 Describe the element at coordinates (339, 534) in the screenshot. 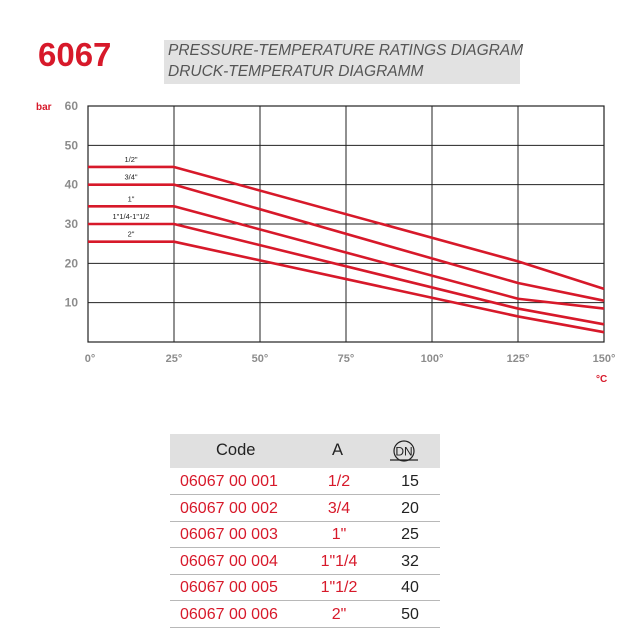

I see `row-size-a: 1"` at that location.